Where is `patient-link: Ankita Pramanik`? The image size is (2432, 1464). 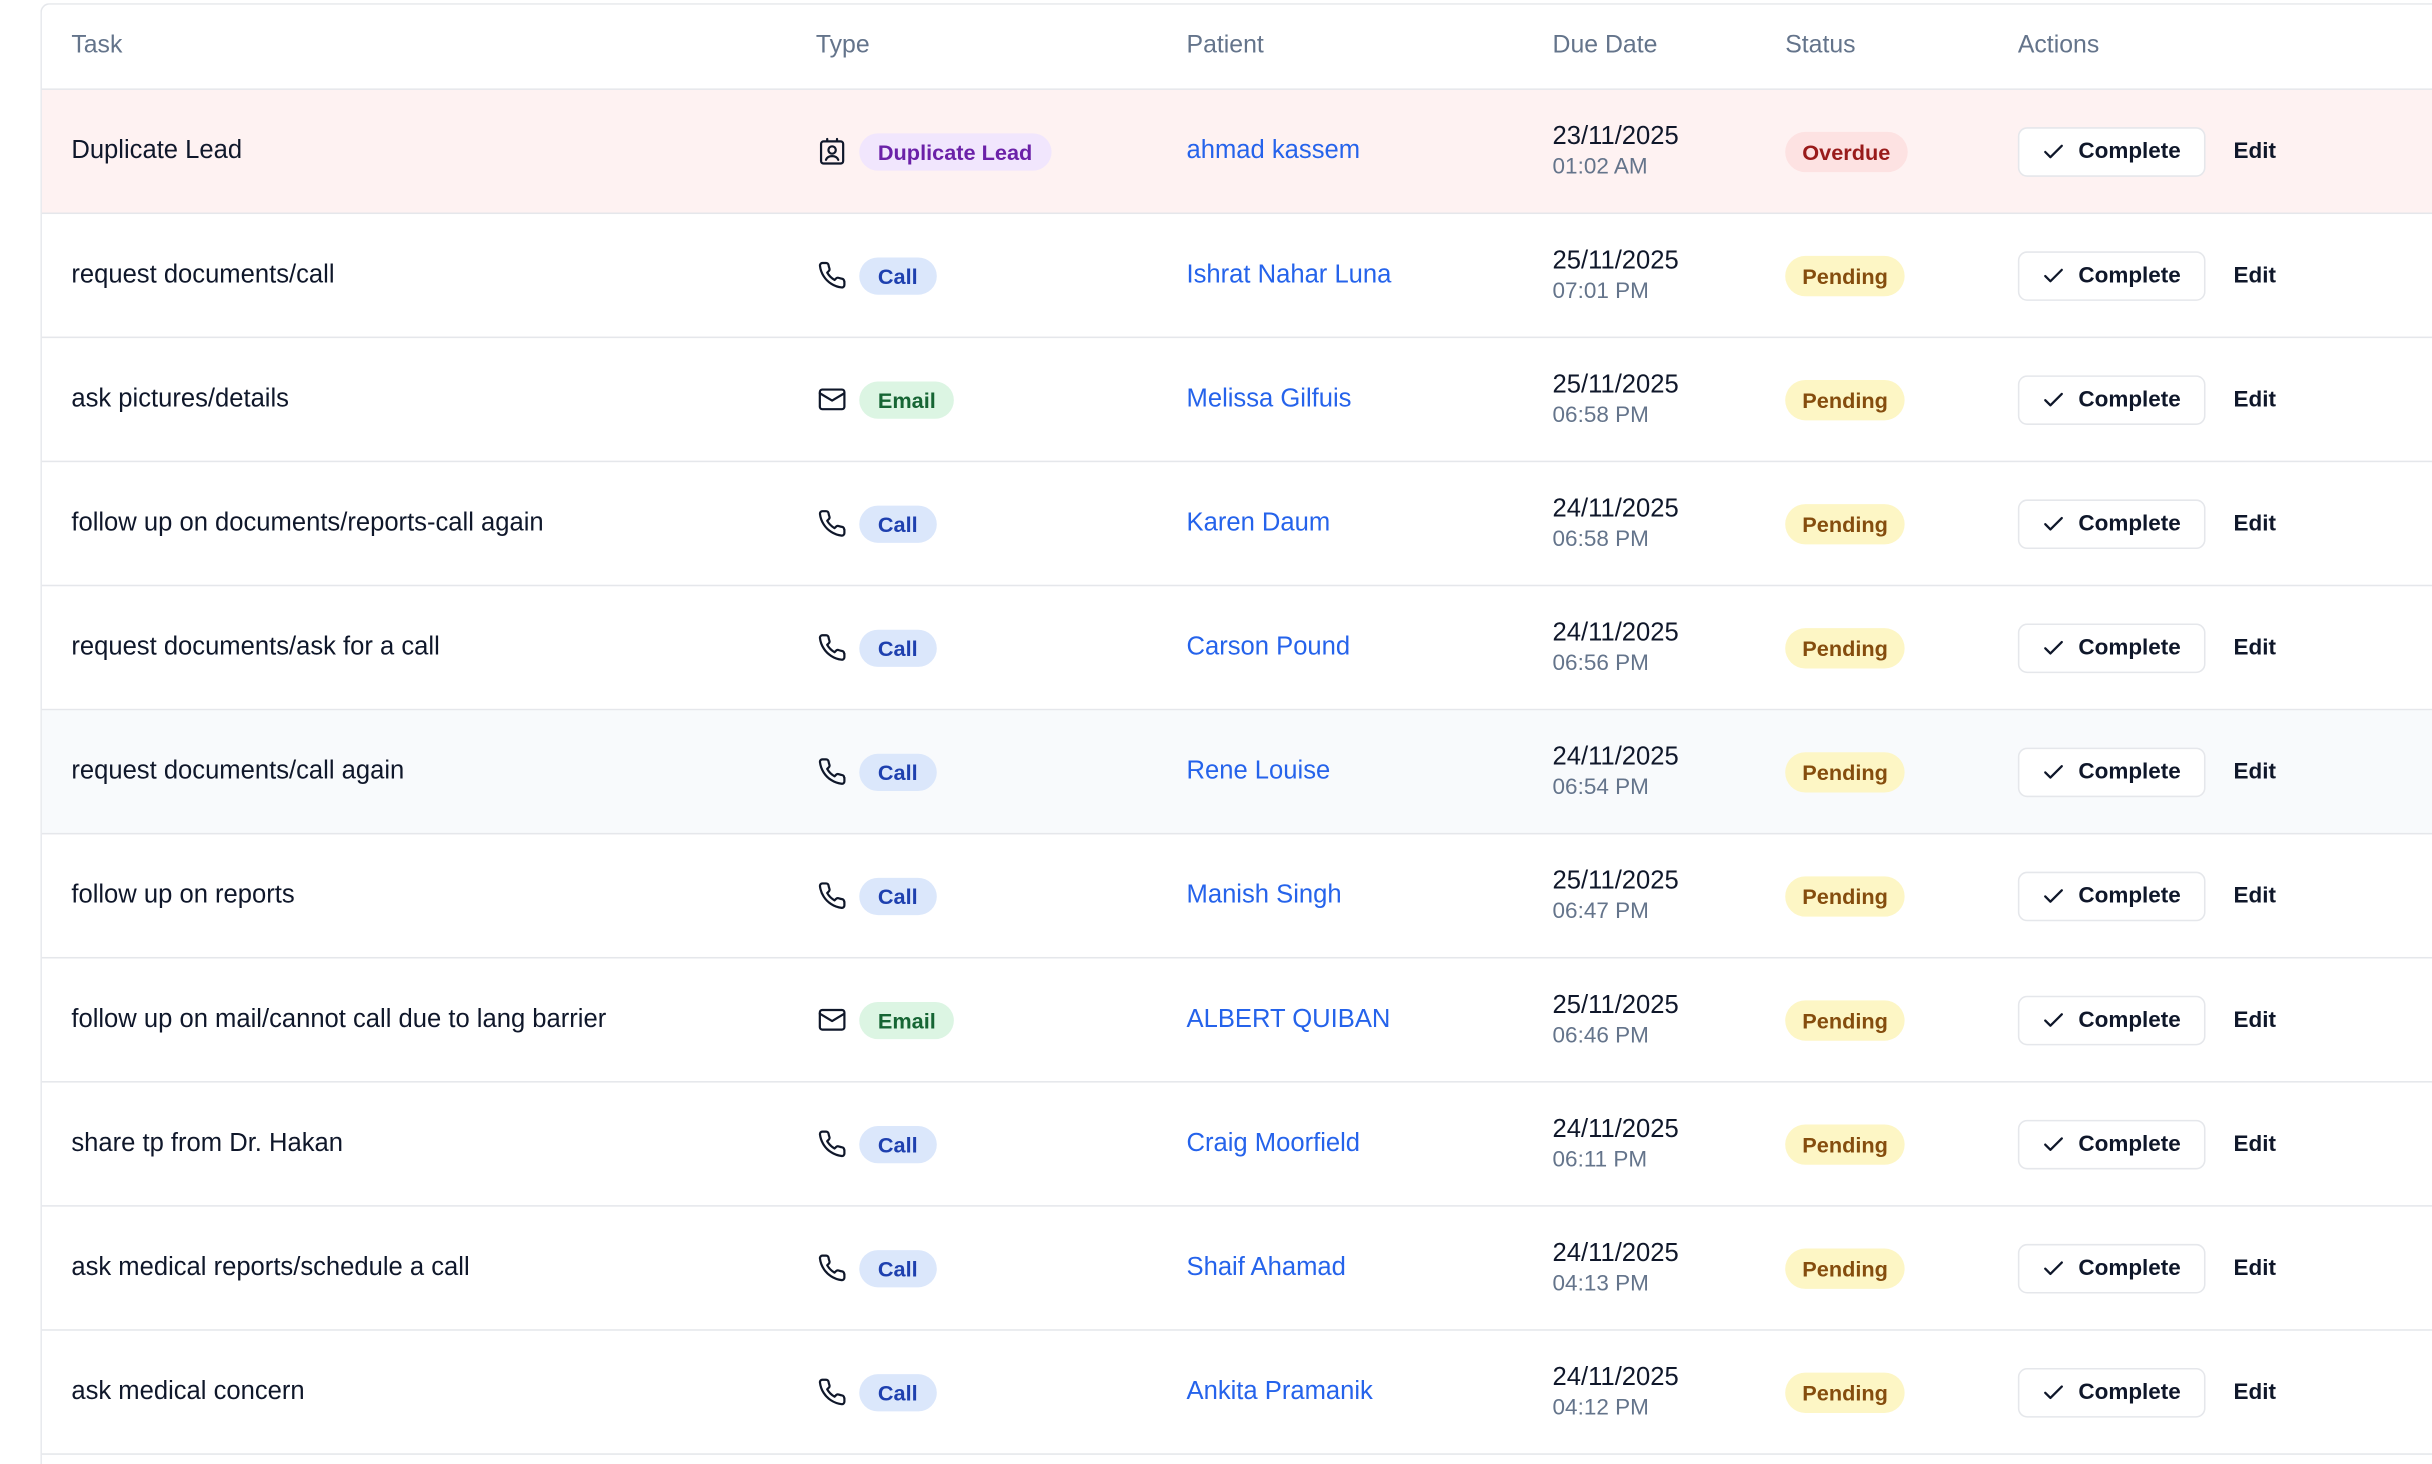 patient-link: Ankita Pramanik is located at coordinates (1279, 1391).